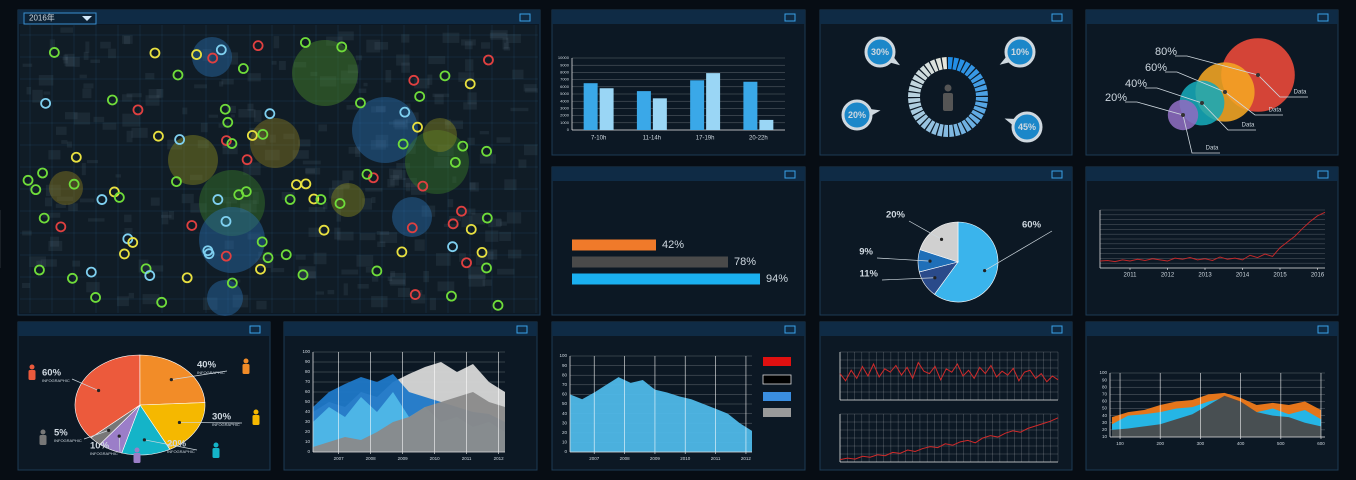  I want to click on dropdown-box, so click(60, 18).